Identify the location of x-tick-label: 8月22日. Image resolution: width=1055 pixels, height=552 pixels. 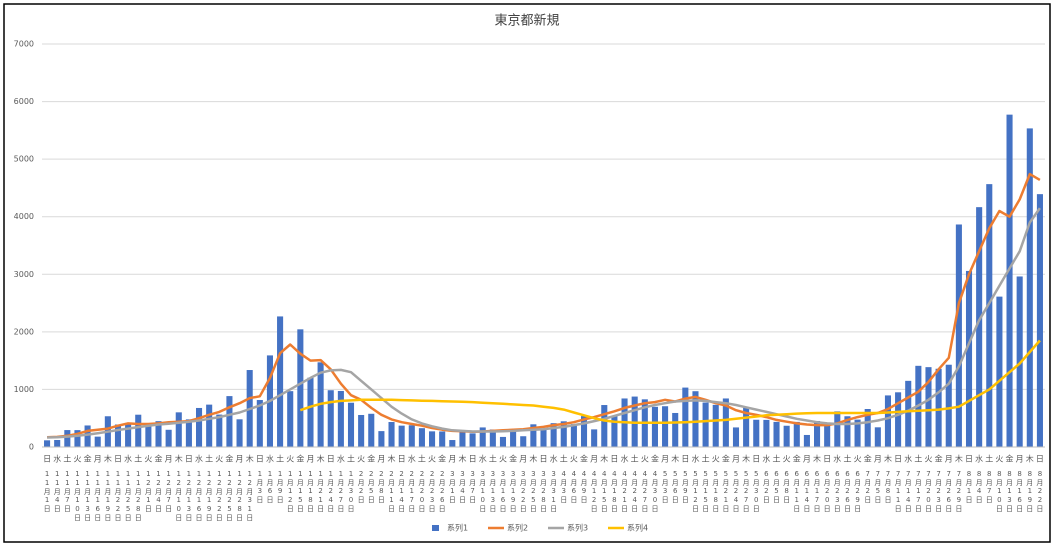
(1040, 491).